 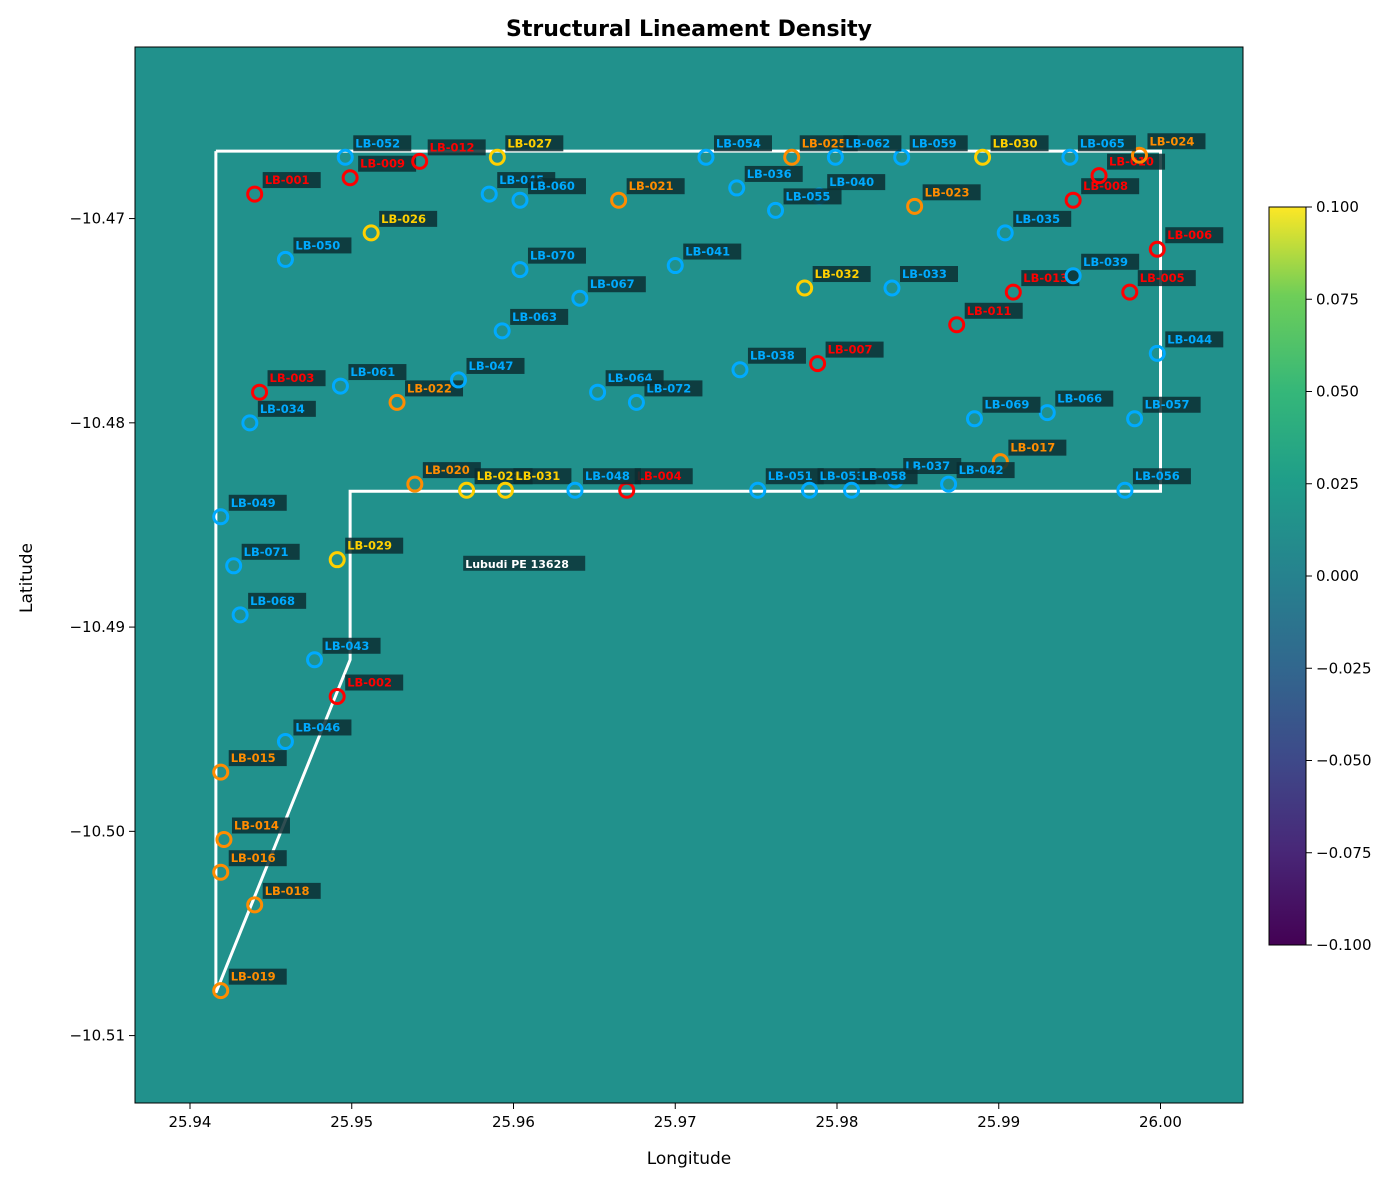 I want to click on data-point: LB-041, so click(x=704, y=259).